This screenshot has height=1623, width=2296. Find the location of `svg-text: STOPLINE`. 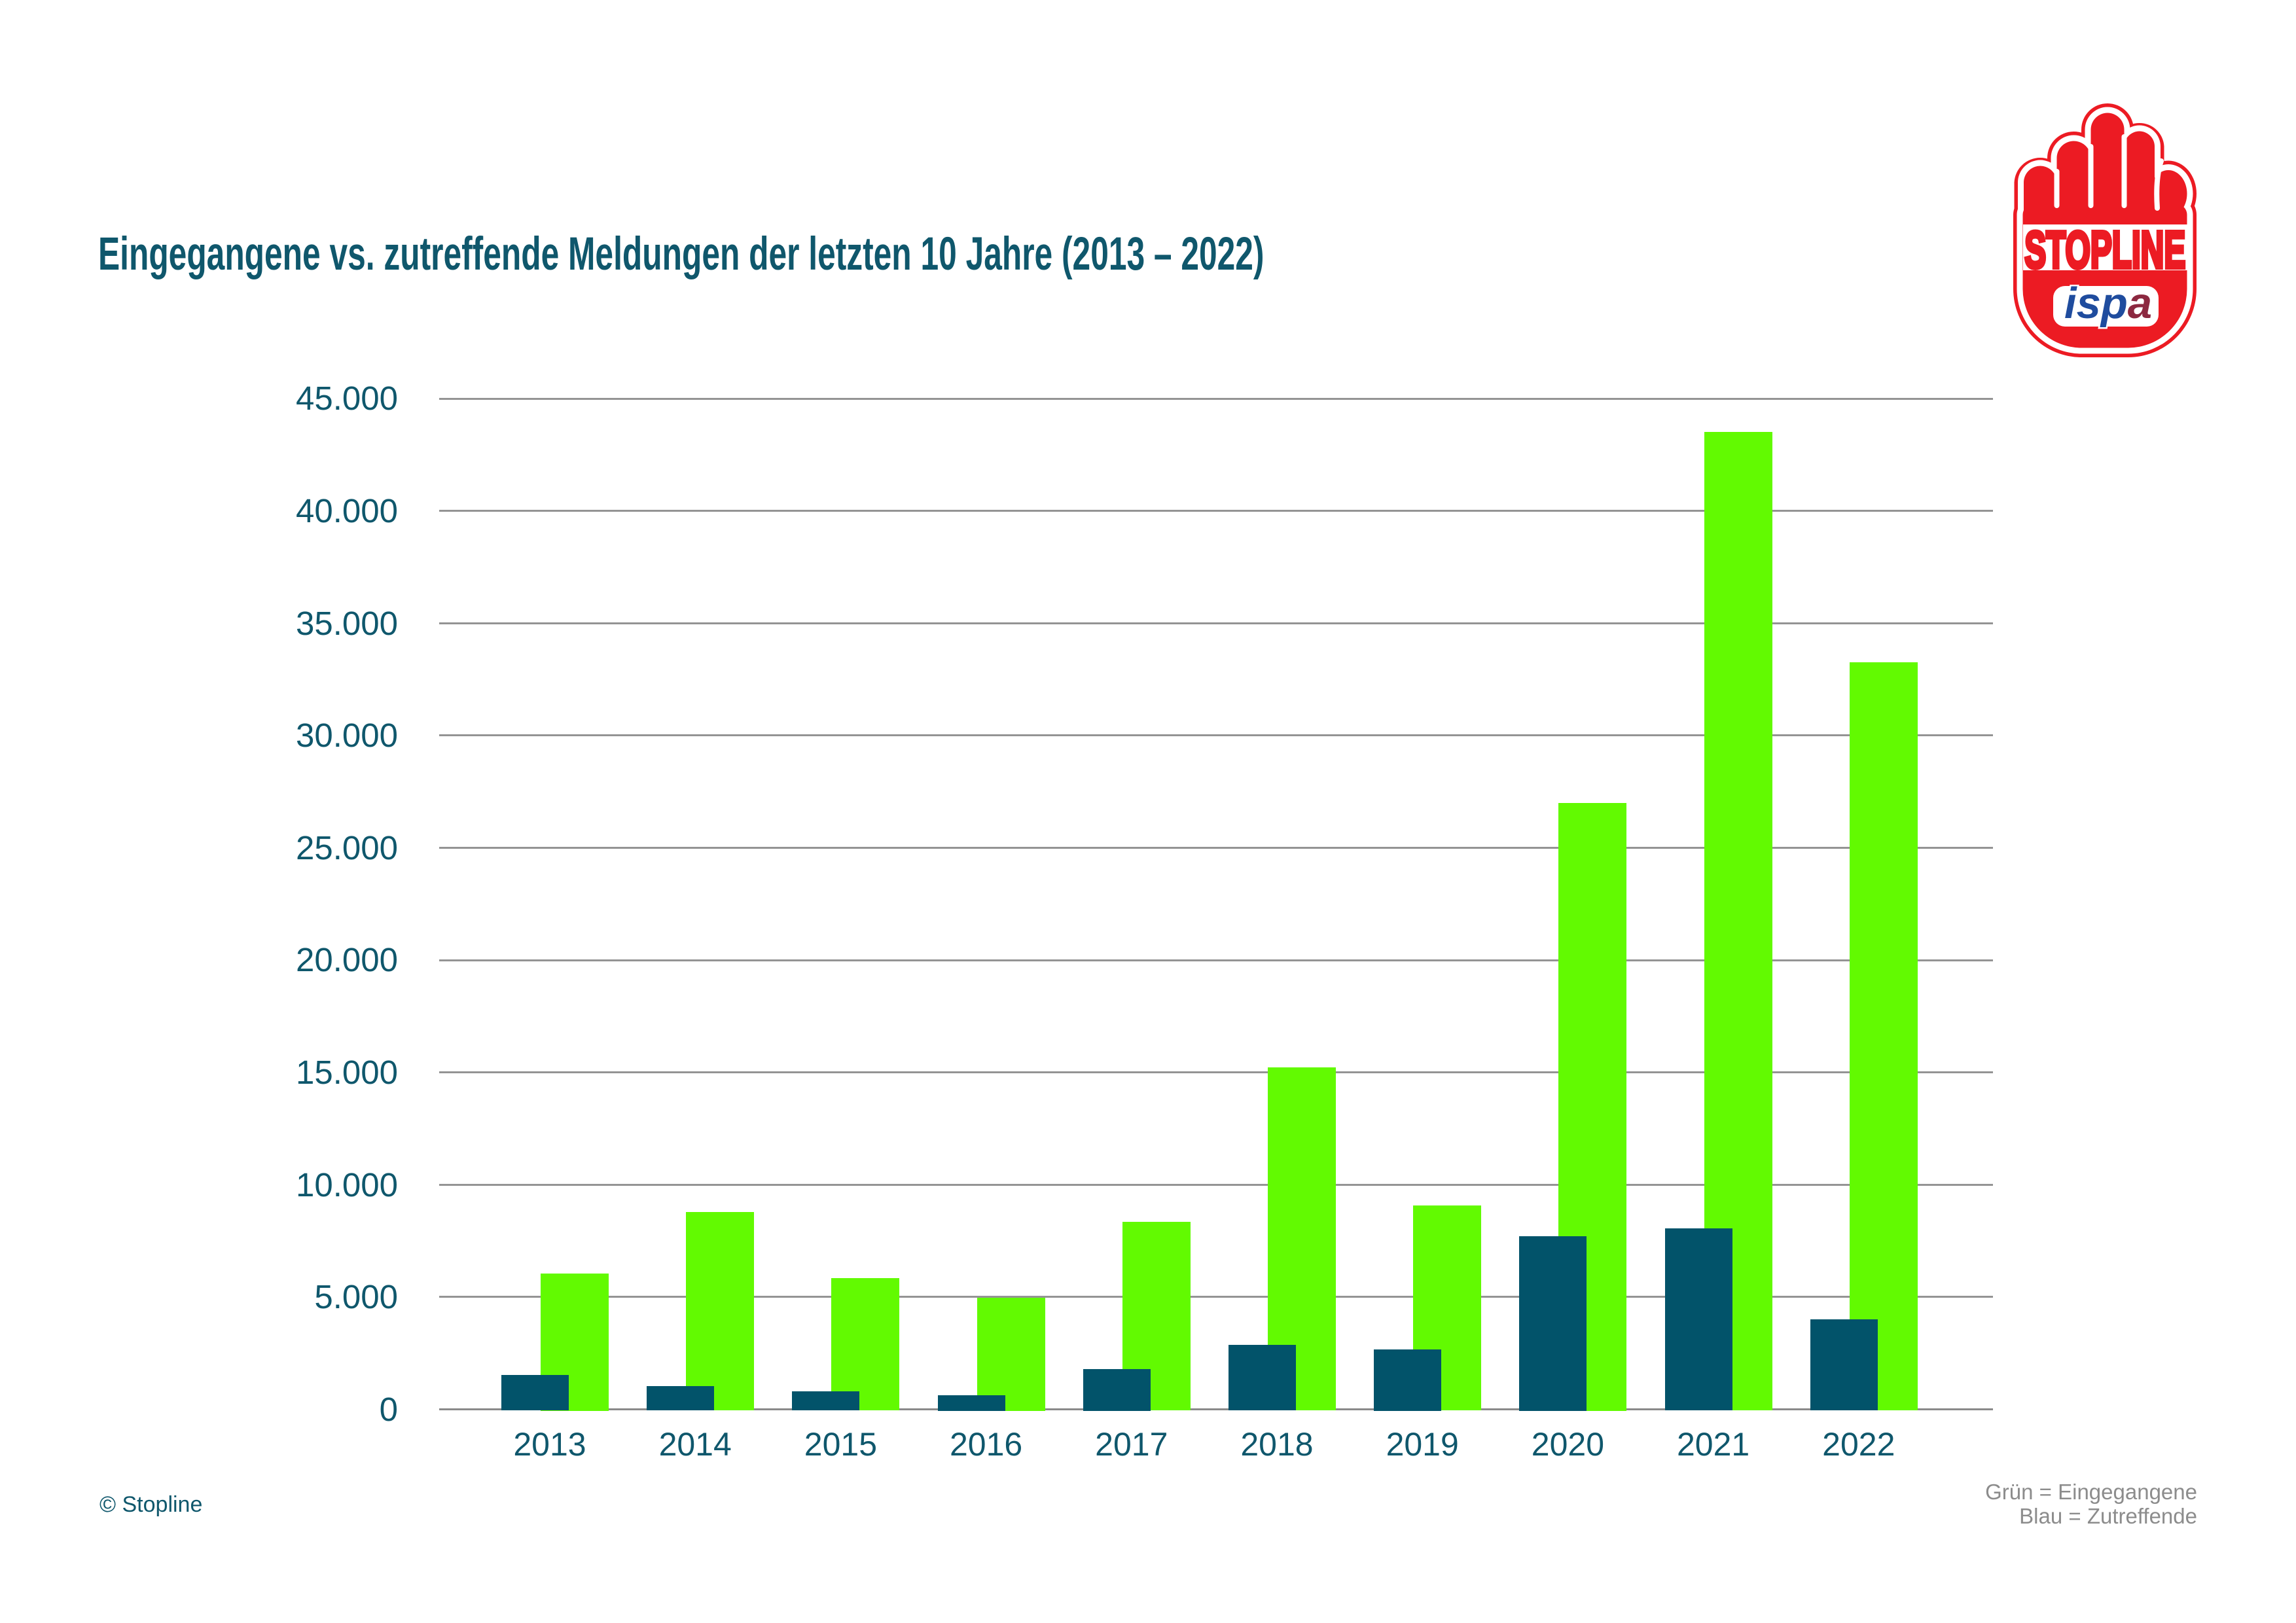

svg-text: STOPLINE is located at coordinates (2104, 250).